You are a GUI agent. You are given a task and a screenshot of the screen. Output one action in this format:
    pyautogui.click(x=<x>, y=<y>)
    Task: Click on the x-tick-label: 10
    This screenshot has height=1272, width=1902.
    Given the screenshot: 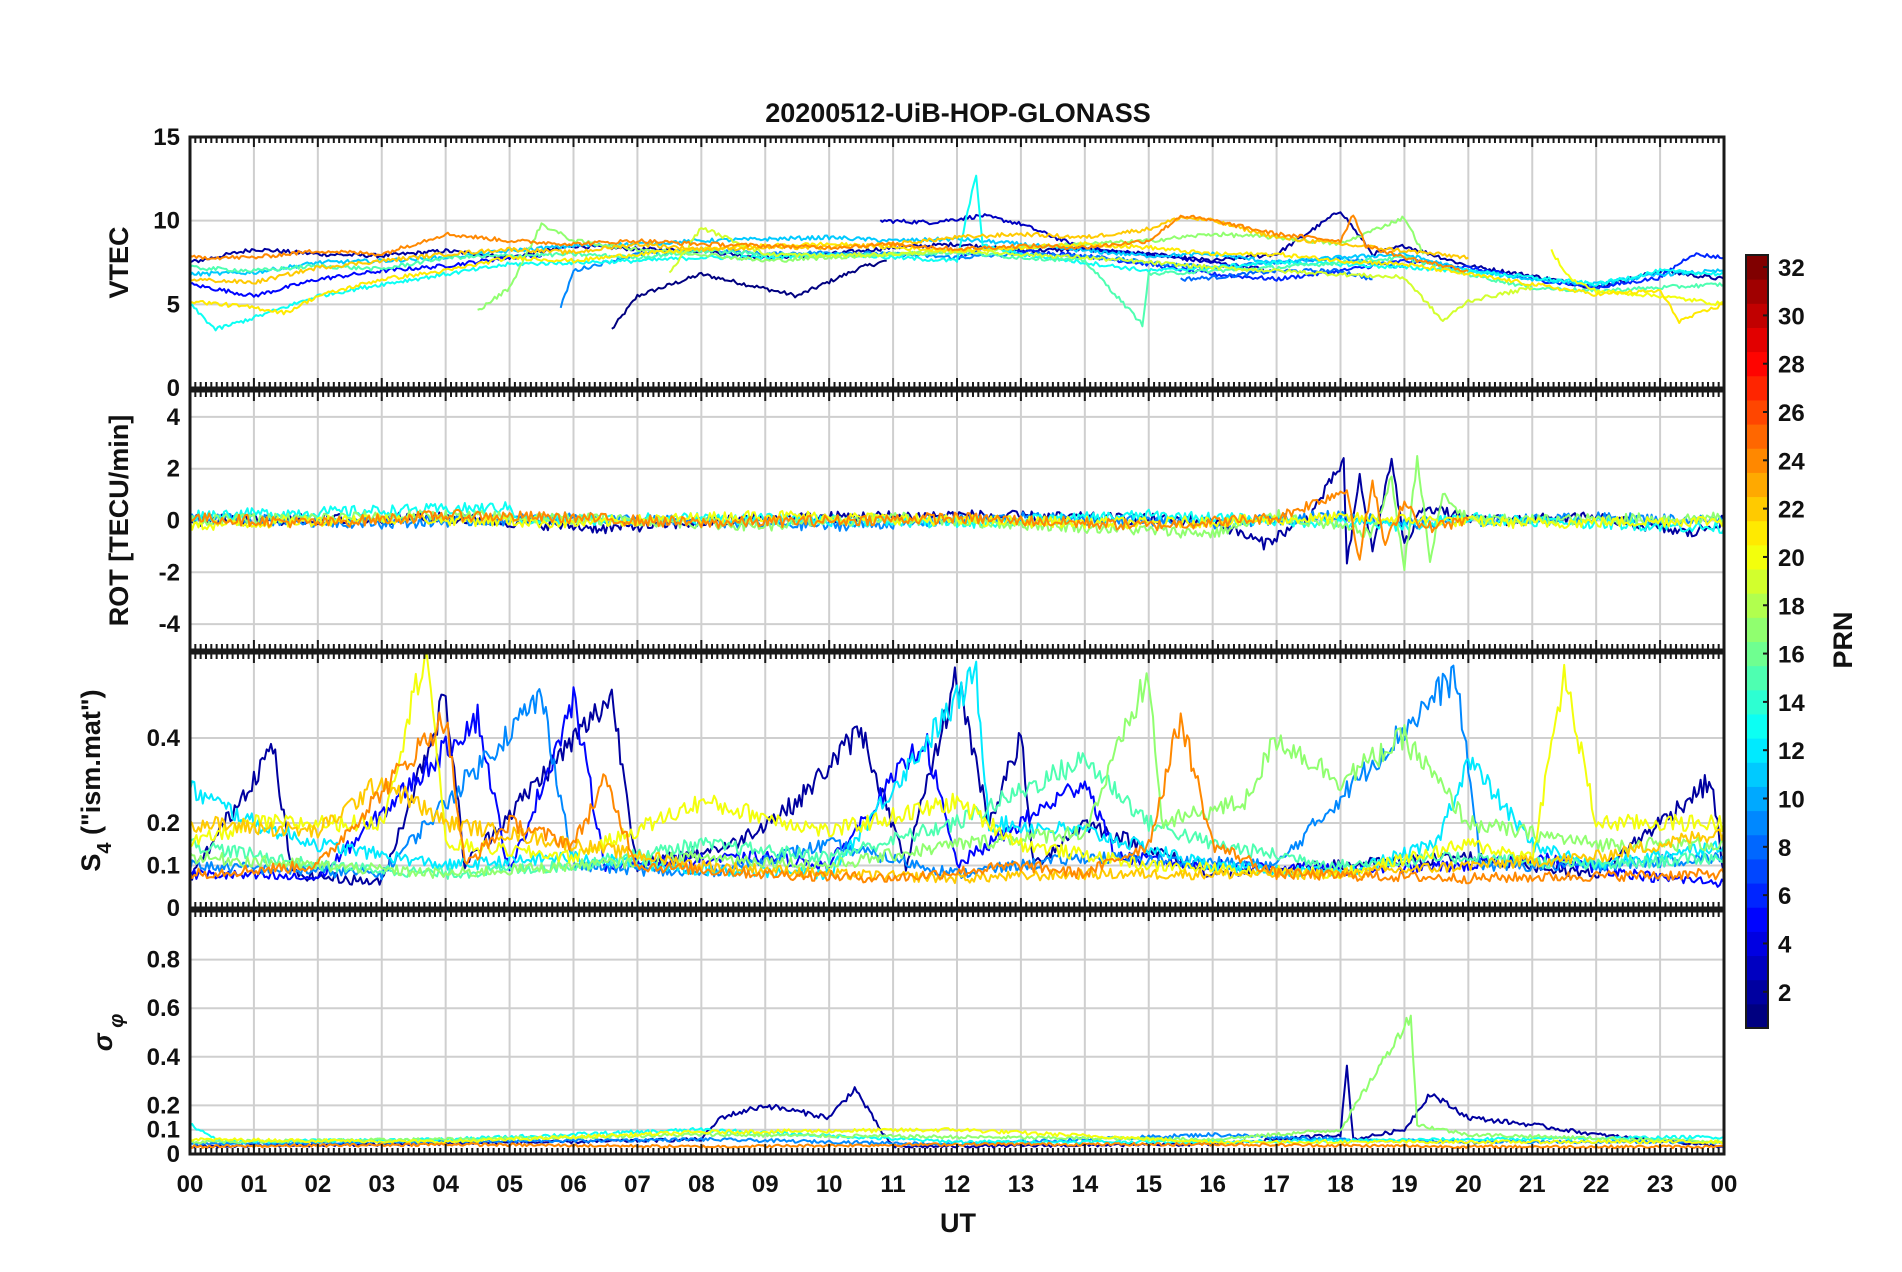 What is the action you would take?
    pyautogui.click(x=829, y=1184)
    